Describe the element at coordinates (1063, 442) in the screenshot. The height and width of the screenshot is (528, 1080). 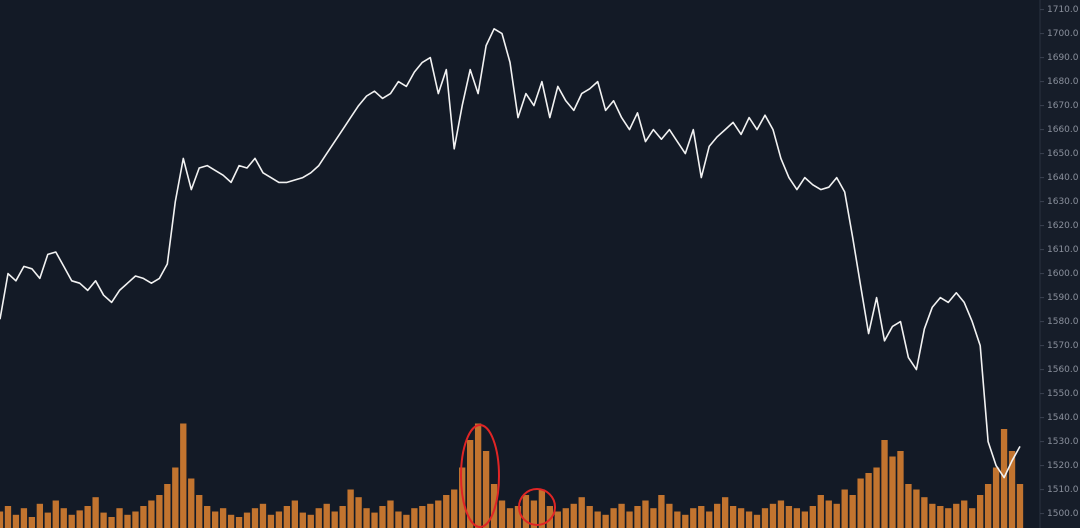
I see `y-tick-label: 1530.0` at that location.